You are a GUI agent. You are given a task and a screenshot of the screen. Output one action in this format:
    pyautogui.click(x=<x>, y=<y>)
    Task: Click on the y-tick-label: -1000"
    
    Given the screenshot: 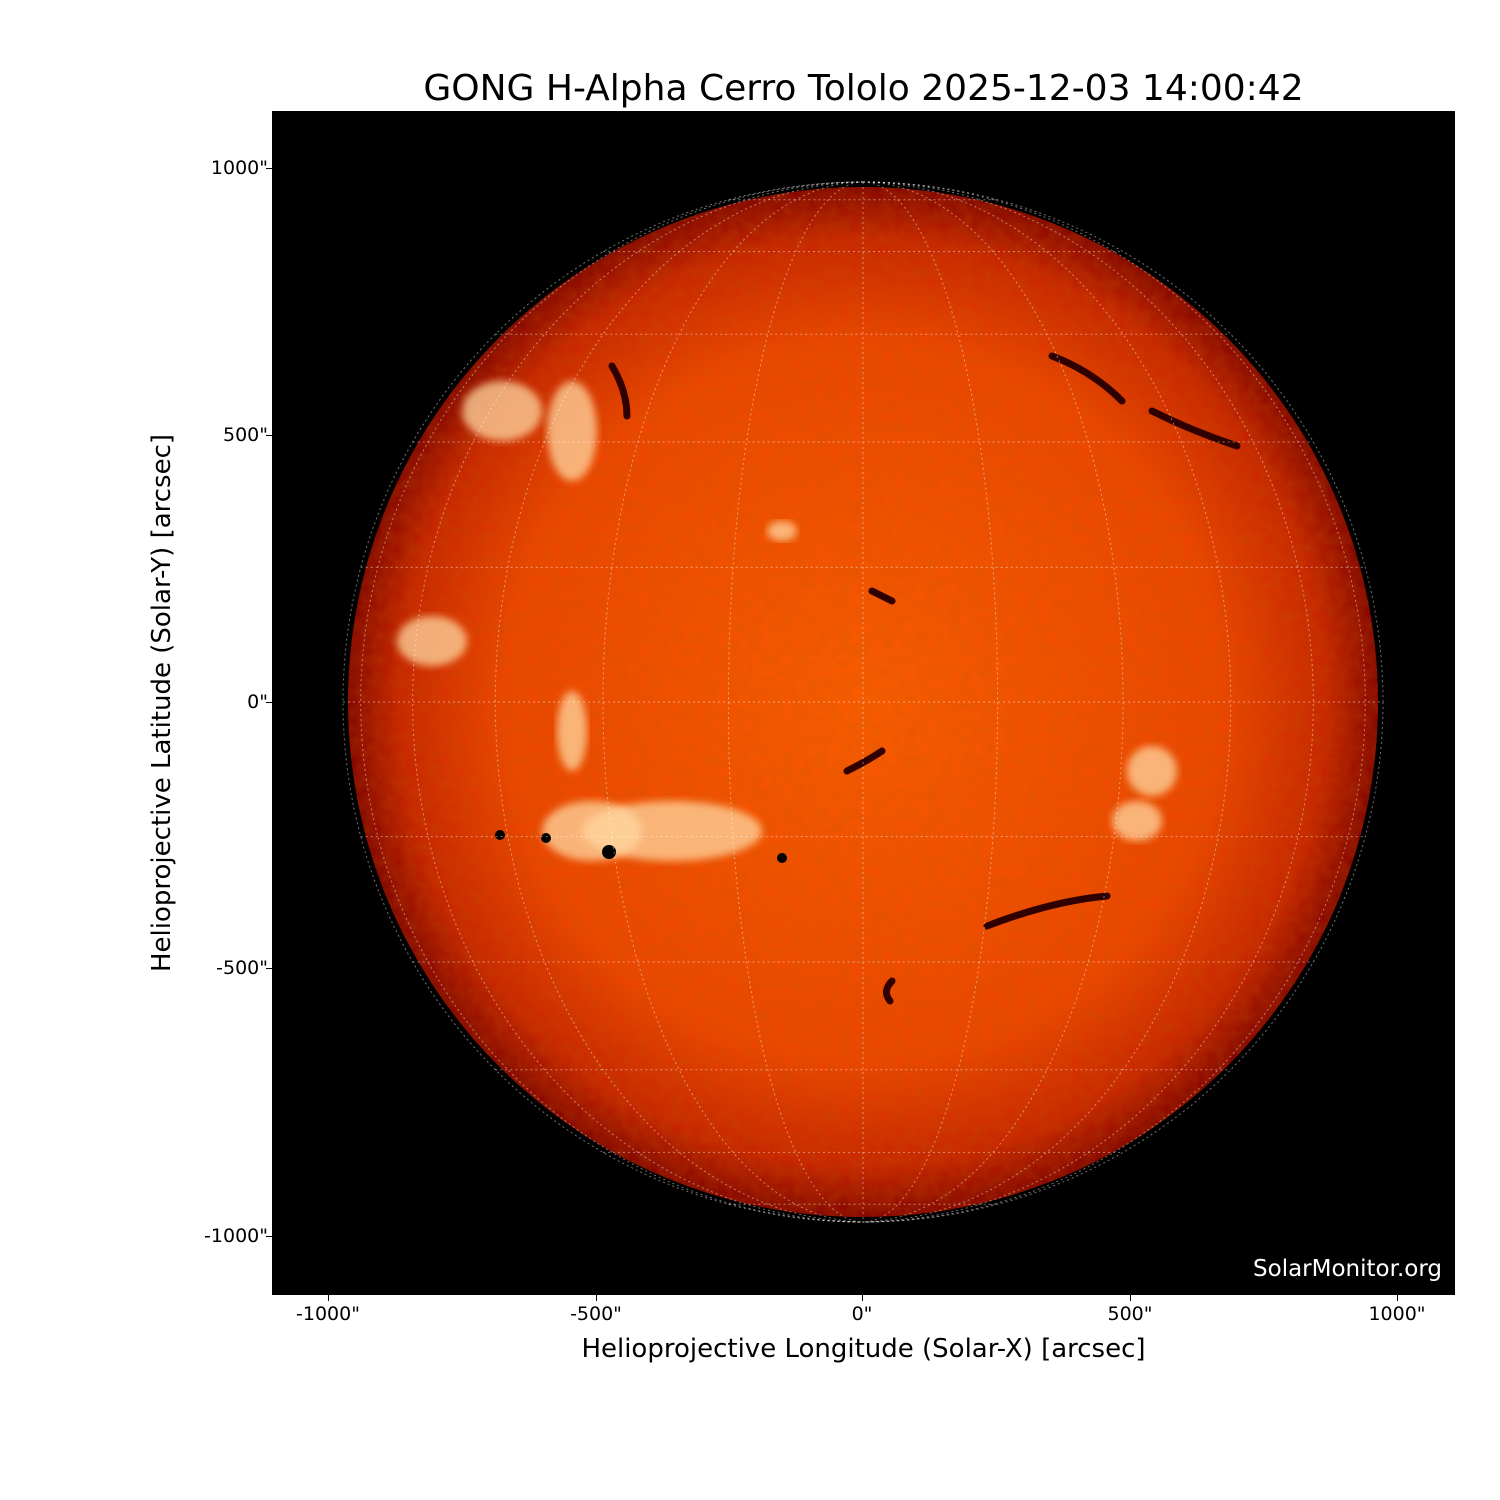 What is the action you would take?
    pyautogui.click(x=236, y=1236)
    